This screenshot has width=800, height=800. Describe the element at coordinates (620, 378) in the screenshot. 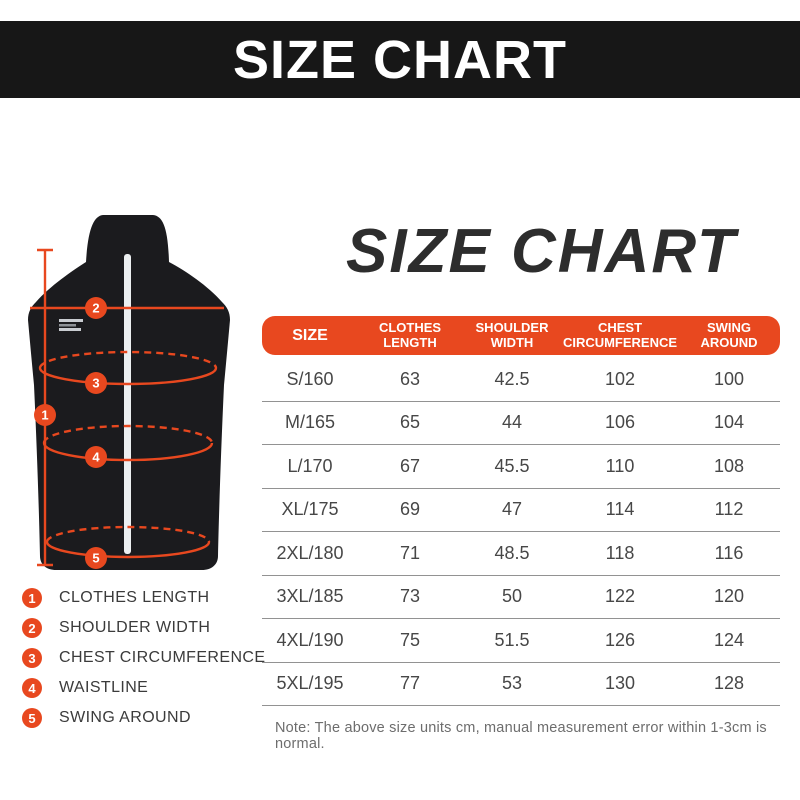

I see `table-cell: 102` at that location.